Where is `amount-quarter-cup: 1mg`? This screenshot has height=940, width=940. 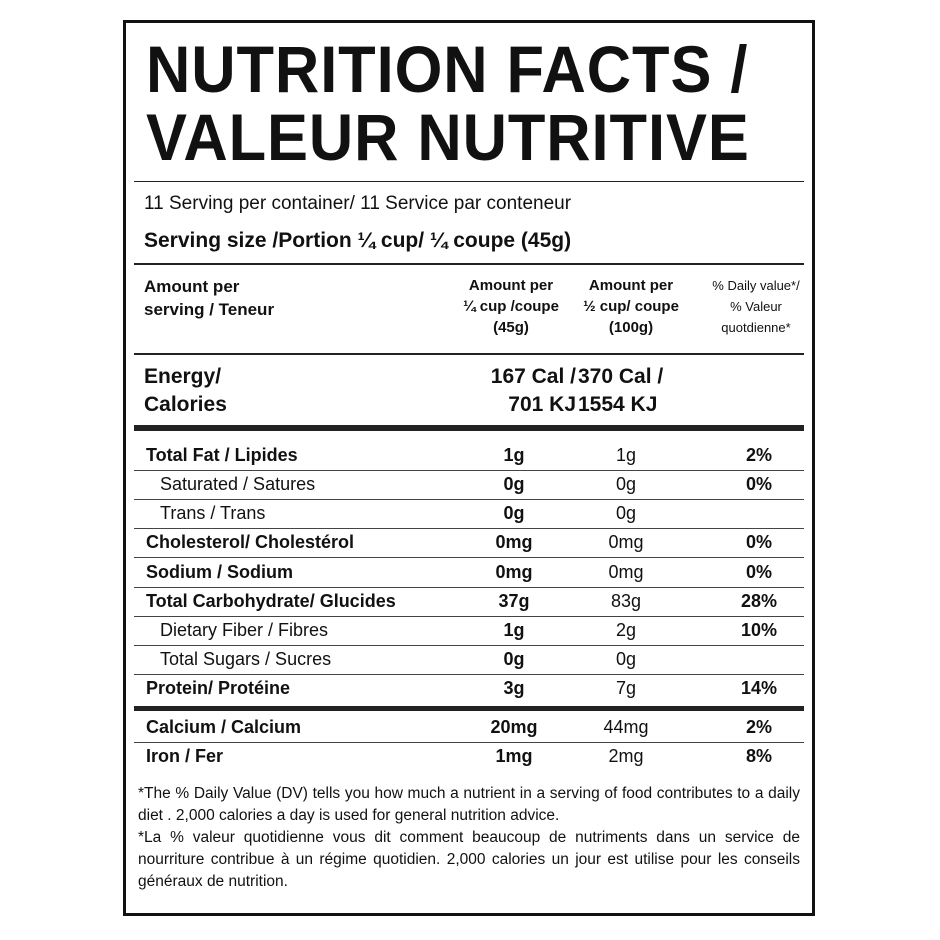 amount-quarter-cup: 1mg is located at coordinates (514, 756).